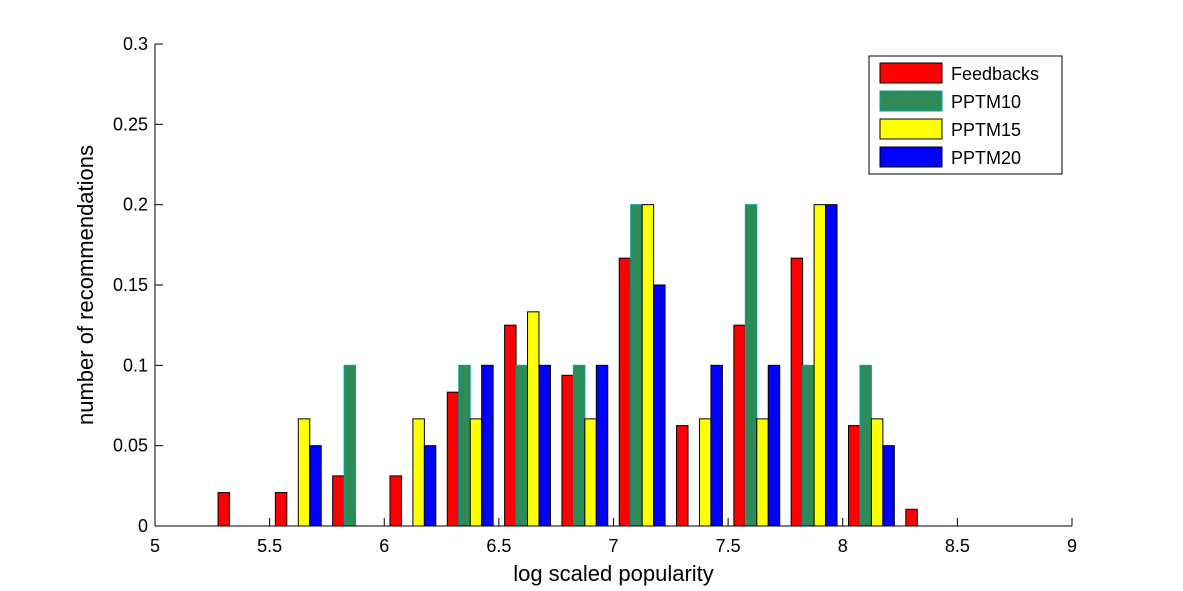 This screenshot has width=1183, height=591. Describe the element at coordinates (843, 546) in the screenshot. I see `x-tick-label: 8` at that location.